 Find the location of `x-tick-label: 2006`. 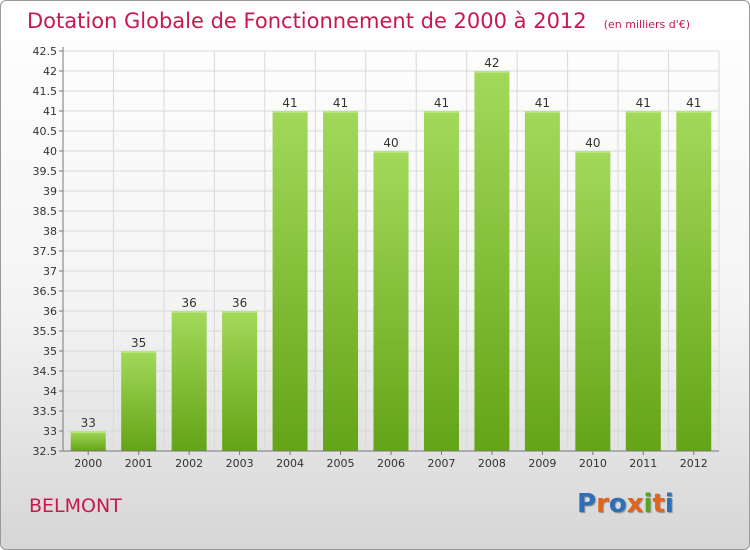

x-tick-label: 2006 is located at coordinates (391, 463).